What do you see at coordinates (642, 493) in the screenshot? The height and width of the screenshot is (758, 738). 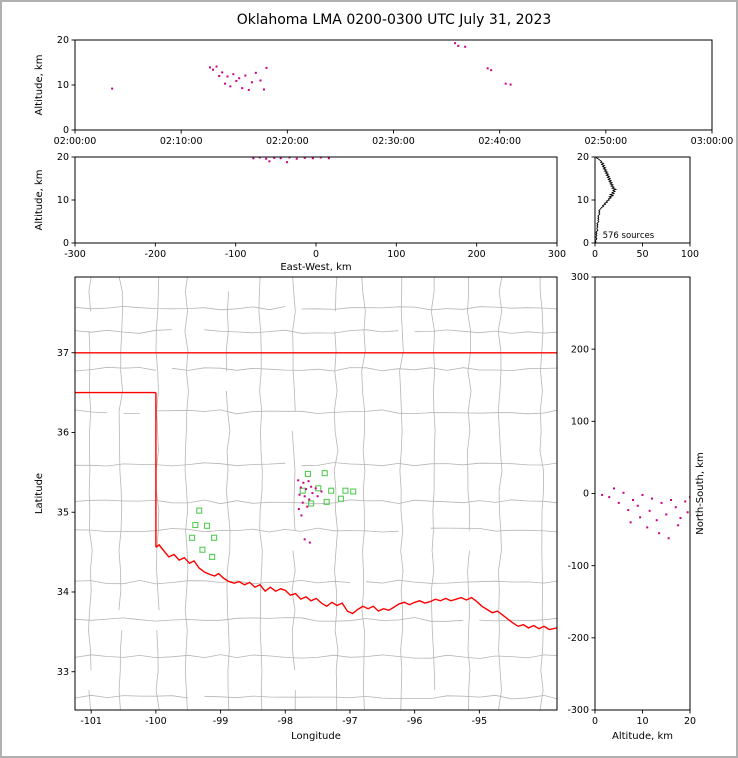 I see `altitude-ns-frame` at bounding box center [642, 493].